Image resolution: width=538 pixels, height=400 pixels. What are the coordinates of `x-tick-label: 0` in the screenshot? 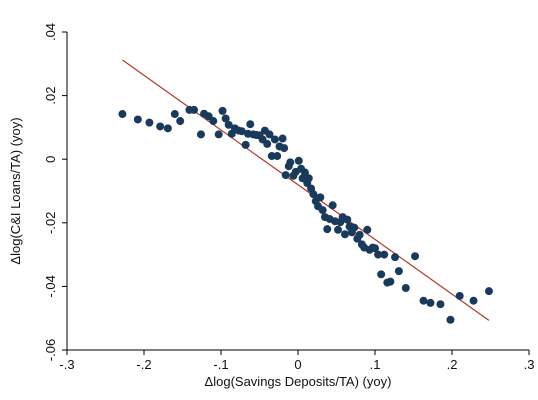 It's located at (297, 364).